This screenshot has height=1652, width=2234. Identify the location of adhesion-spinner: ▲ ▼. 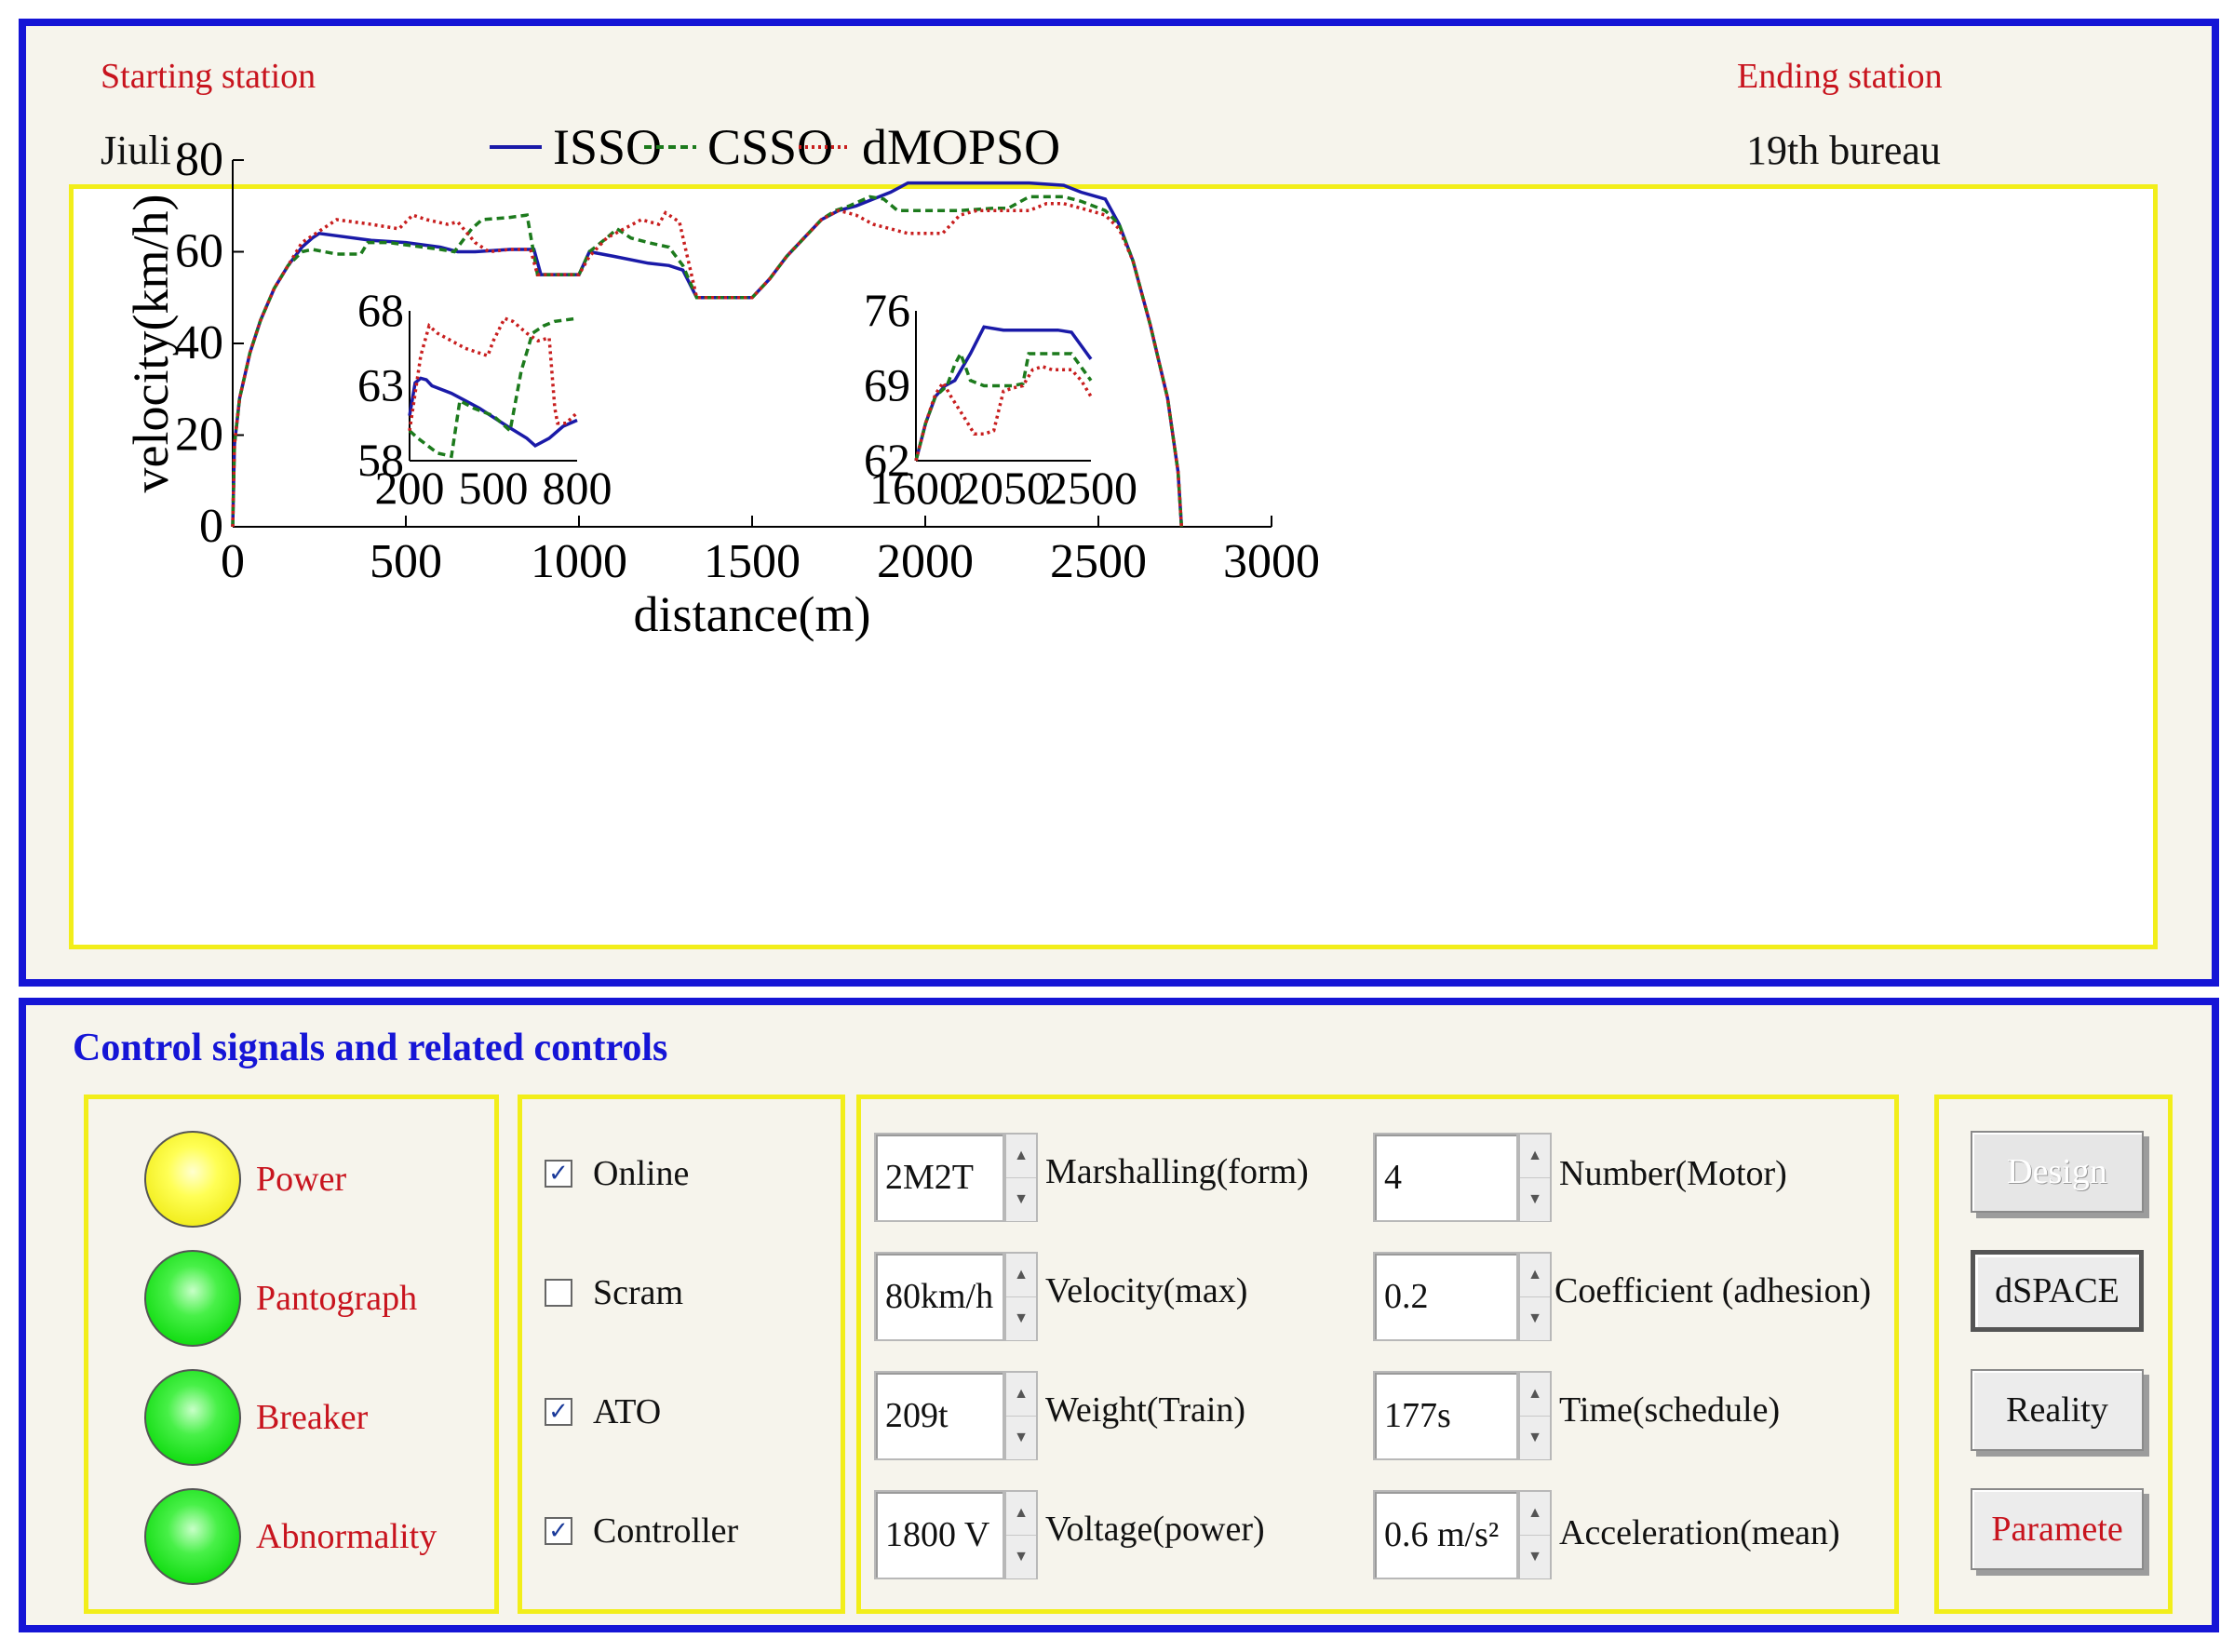
(1535, 1297).